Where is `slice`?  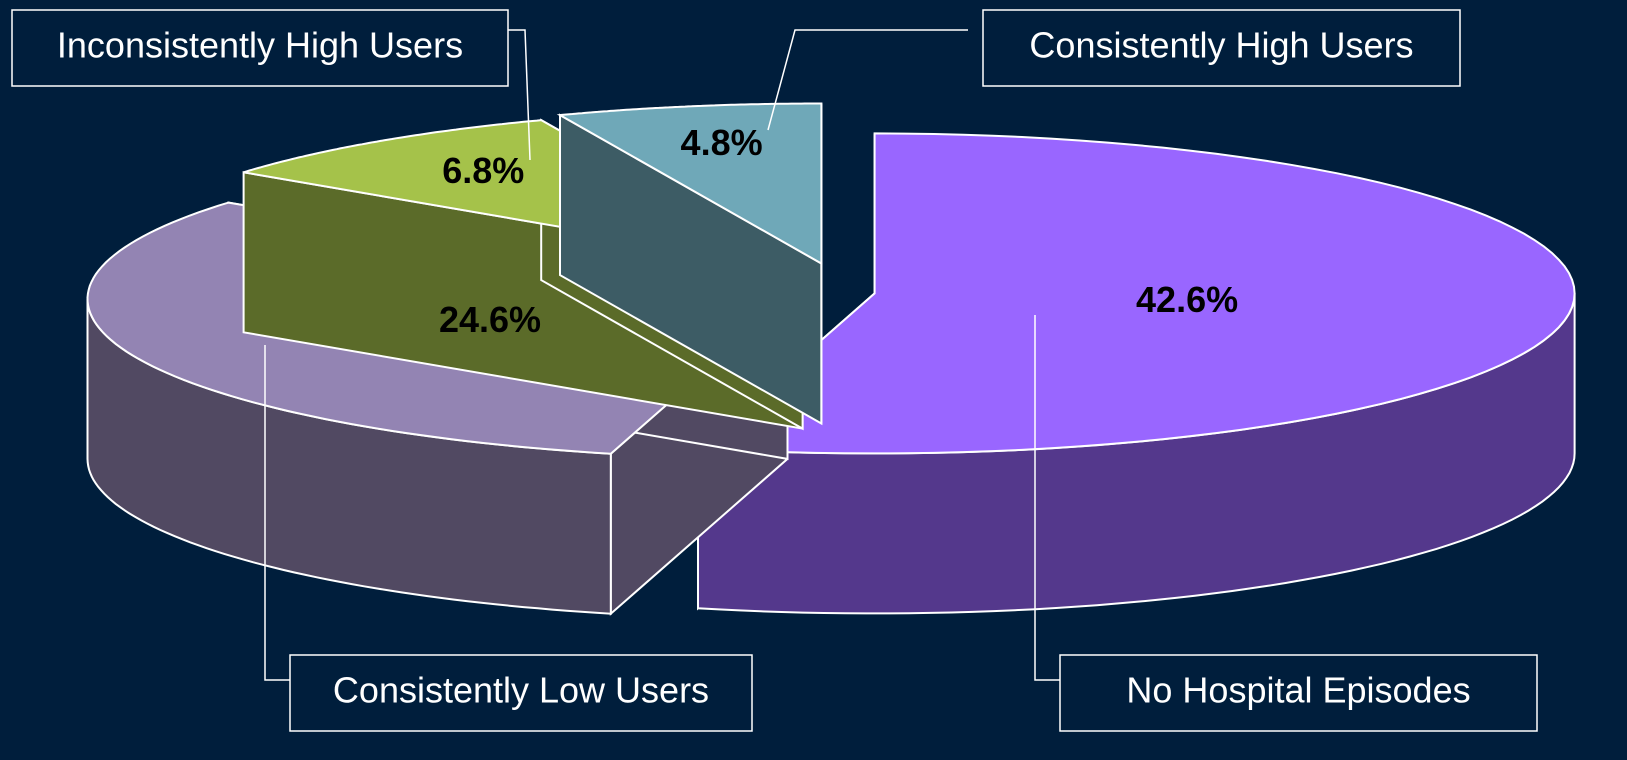 slice is located at coordinates (689, 264).